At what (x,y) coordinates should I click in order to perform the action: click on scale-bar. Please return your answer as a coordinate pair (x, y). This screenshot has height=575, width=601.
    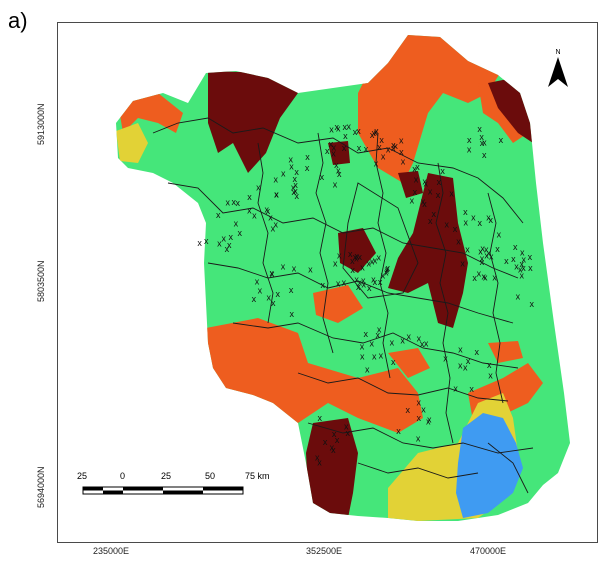
    Looking at the image, I should click on (163, 490).